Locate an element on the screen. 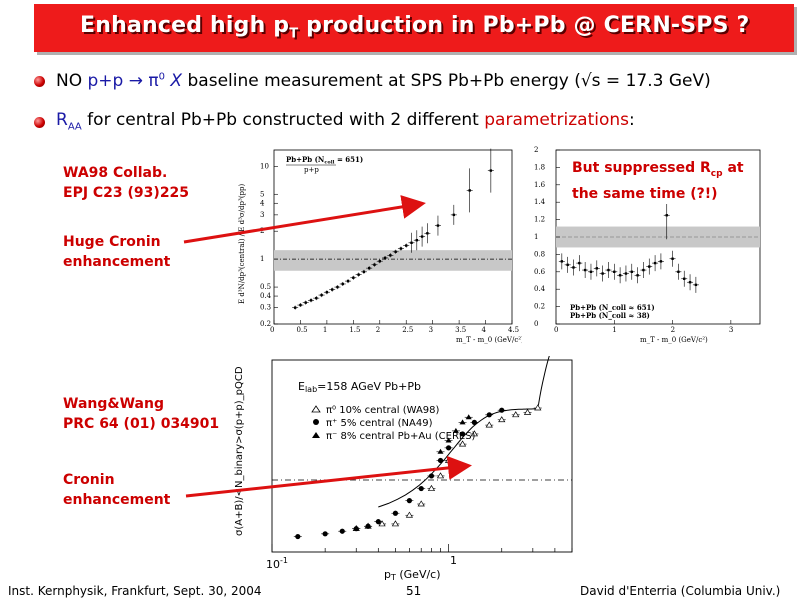 This screenshot has width=800, height=600. y-tick-label: 1.6 is located at coordinates (540, 185).